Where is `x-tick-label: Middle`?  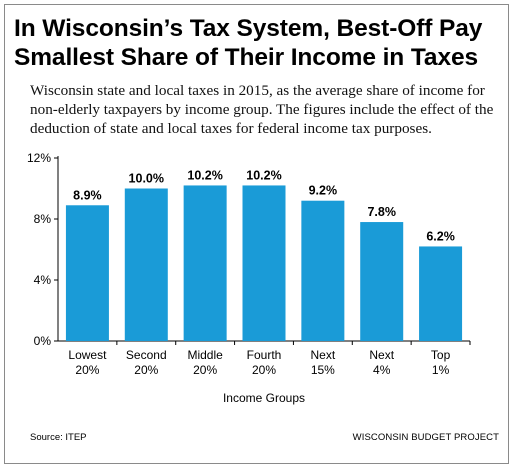 x-tick-label: Middle is located at coordinates (205, 355).